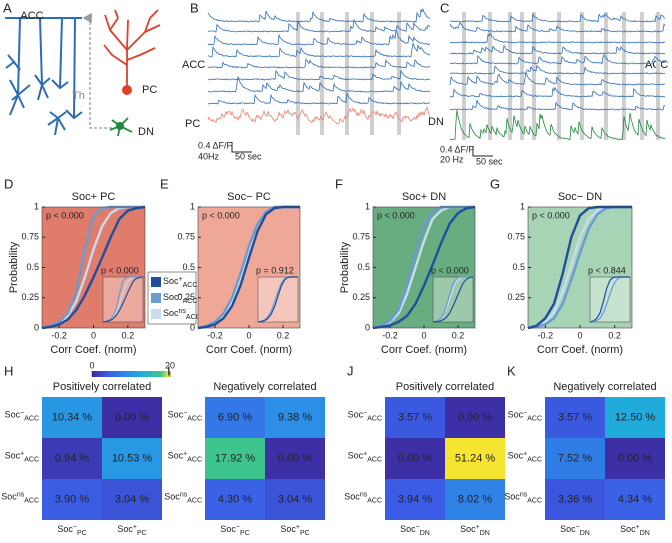  What do you see at coordinates (14, 267) in the screenshot?
I see `y-axis-label: Probability` at bounding box center [14, 267].